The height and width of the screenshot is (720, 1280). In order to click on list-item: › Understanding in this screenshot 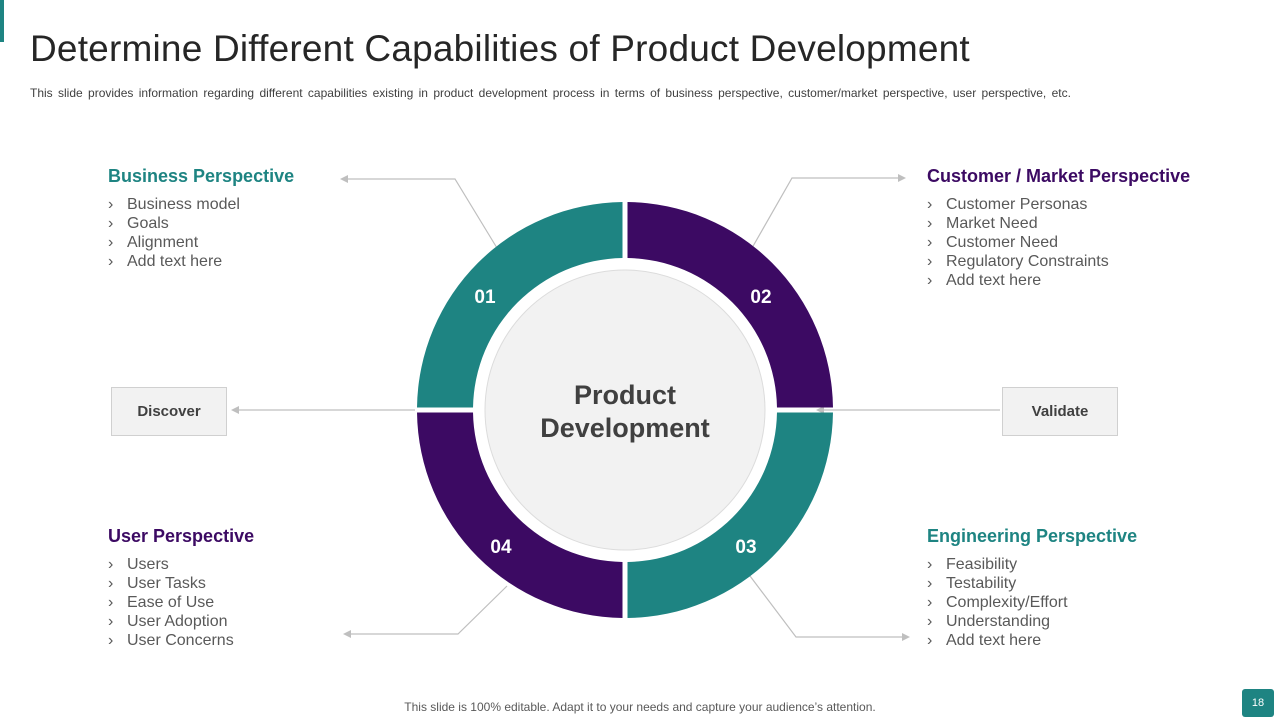, I will do `click(989, 621)`.